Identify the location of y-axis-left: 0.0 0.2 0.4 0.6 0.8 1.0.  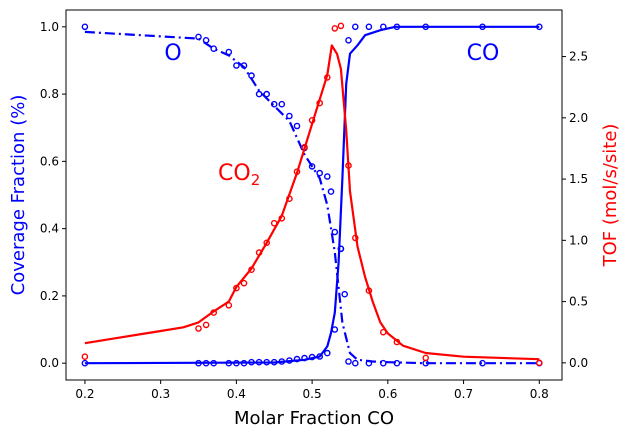
(53, 195).